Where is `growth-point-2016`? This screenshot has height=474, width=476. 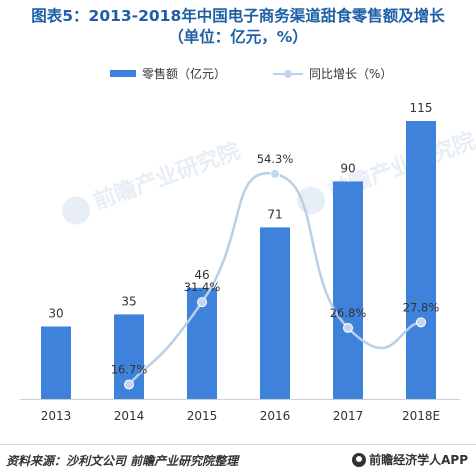 growth-point-2016 is located at coordinates (275, 173).